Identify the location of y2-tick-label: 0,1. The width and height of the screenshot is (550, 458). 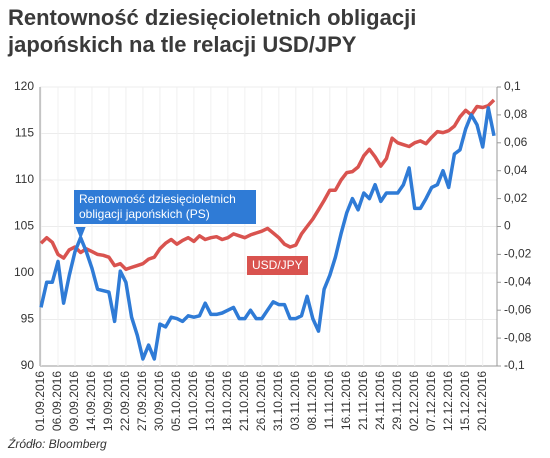
(512, 86).